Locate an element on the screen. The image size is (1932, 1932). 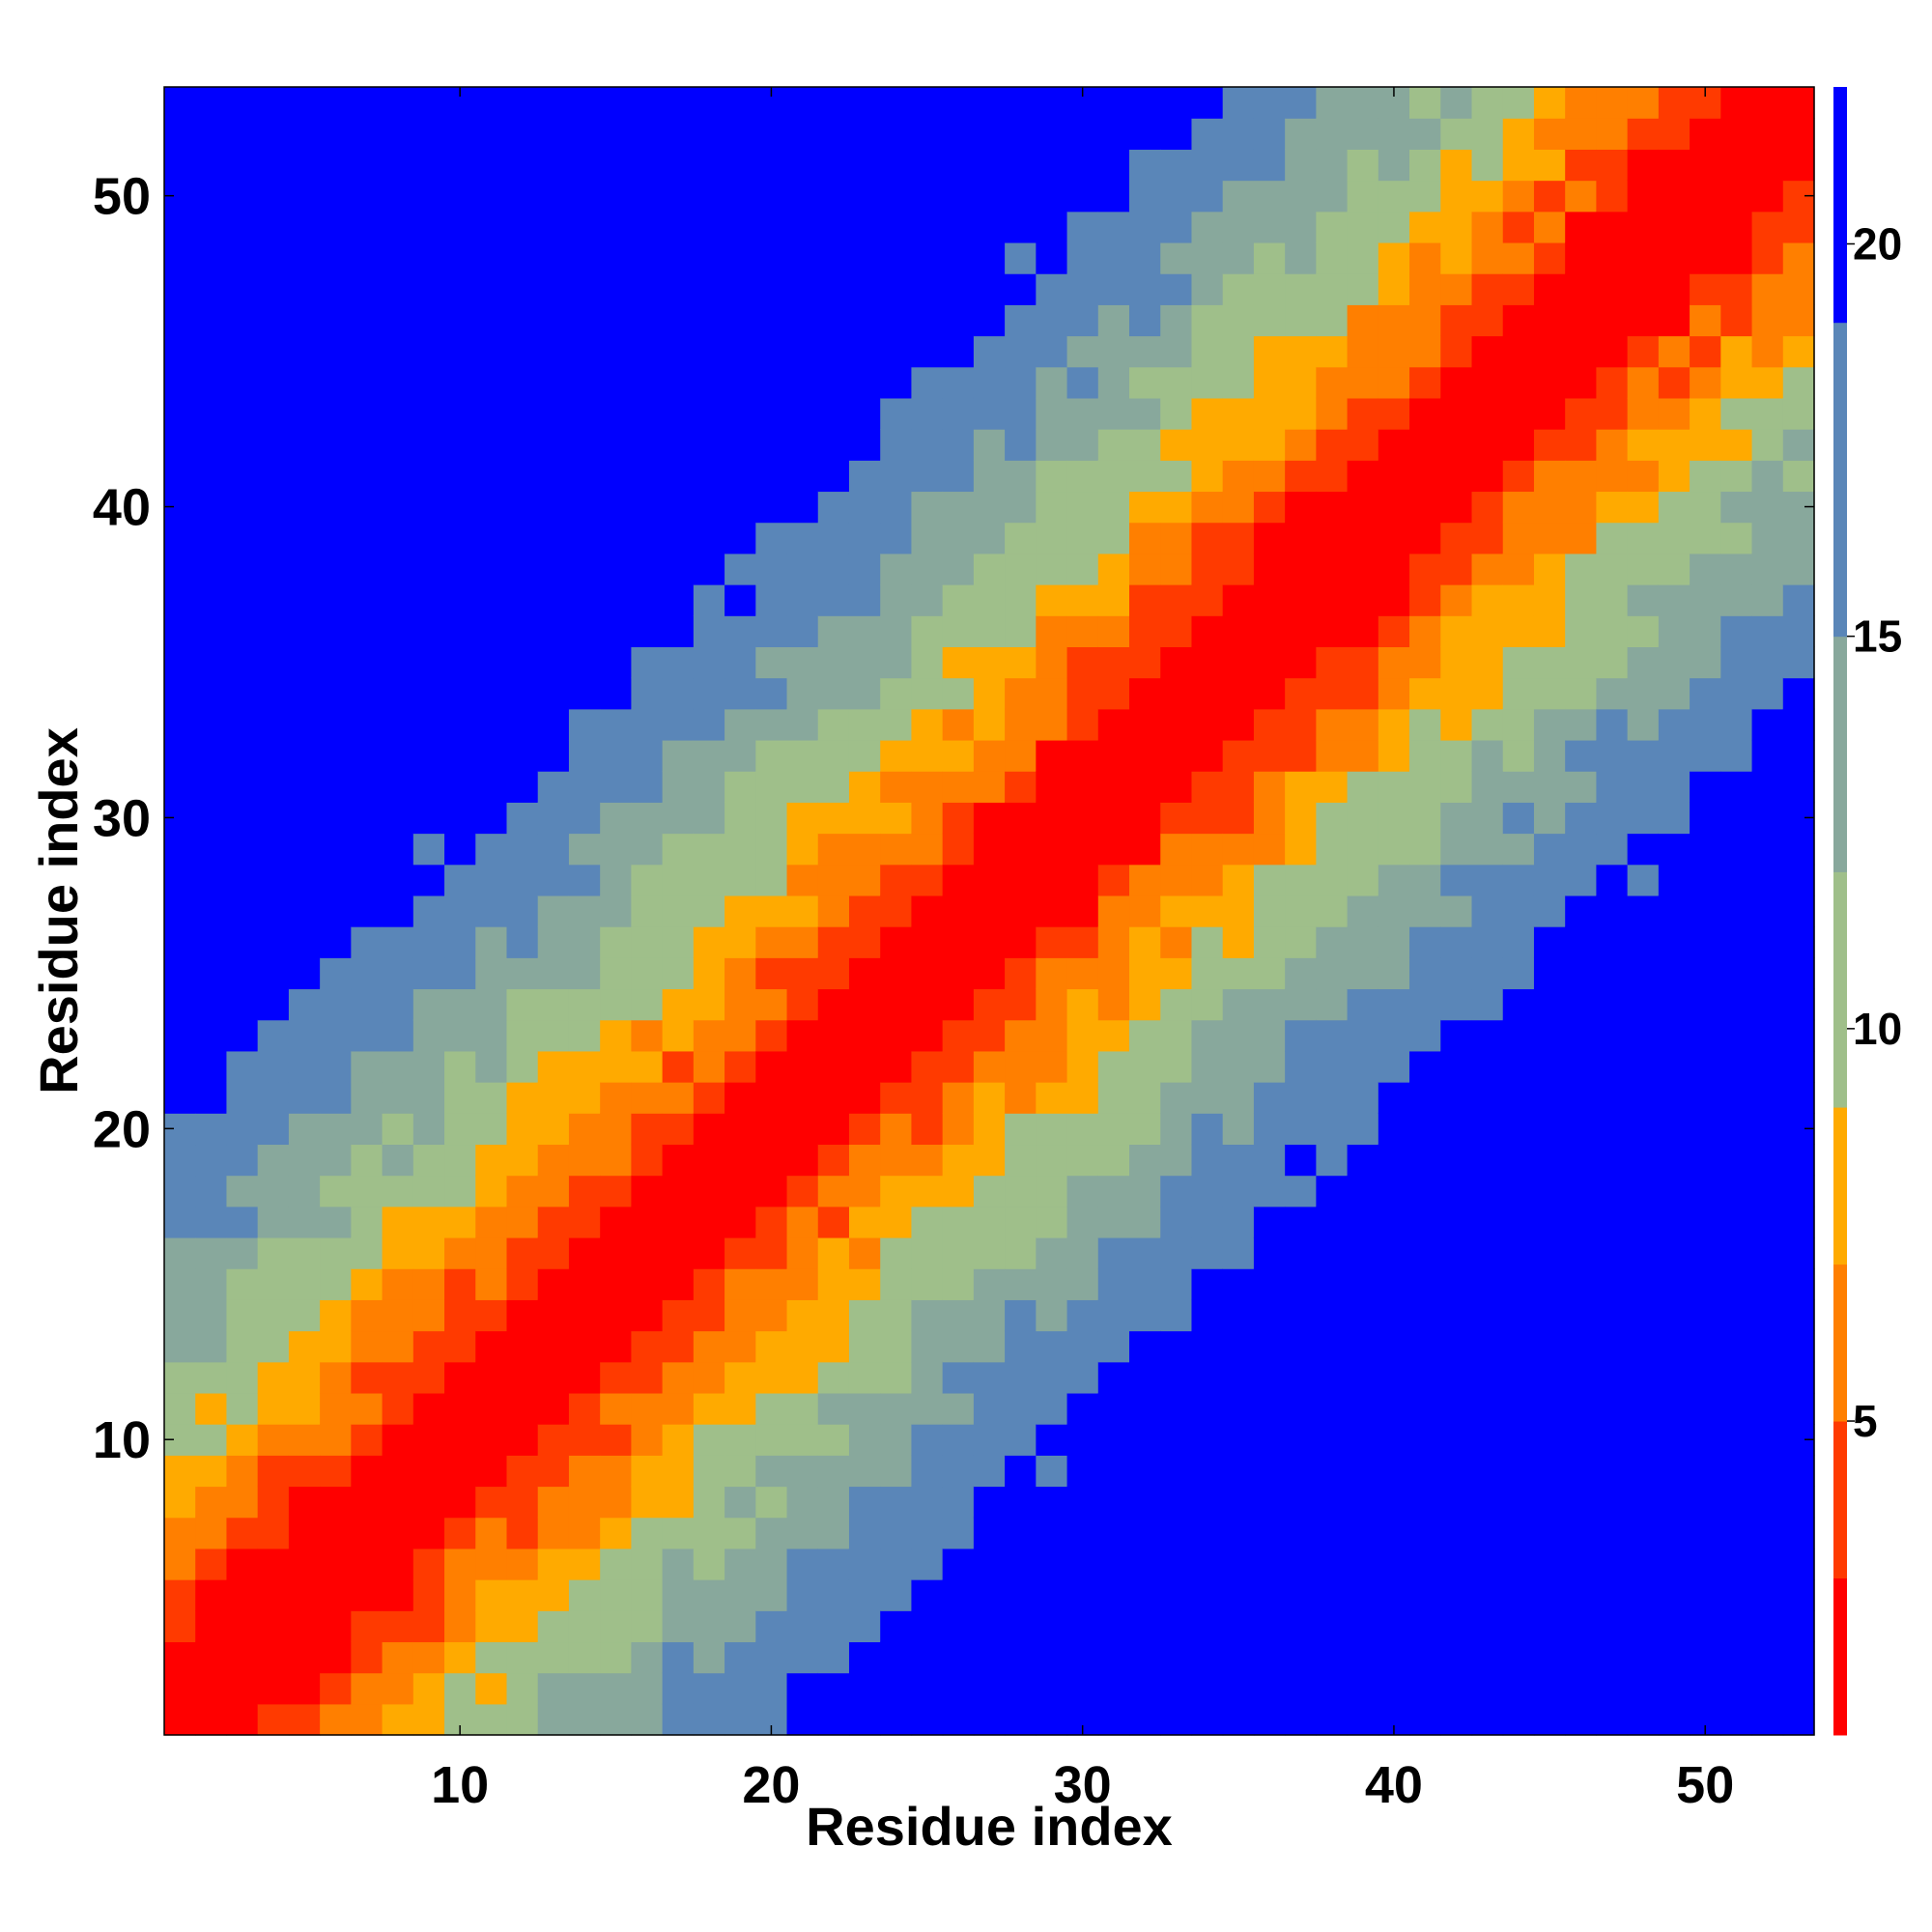
y-tick-label: 50 is located at coordinates (122, 197).